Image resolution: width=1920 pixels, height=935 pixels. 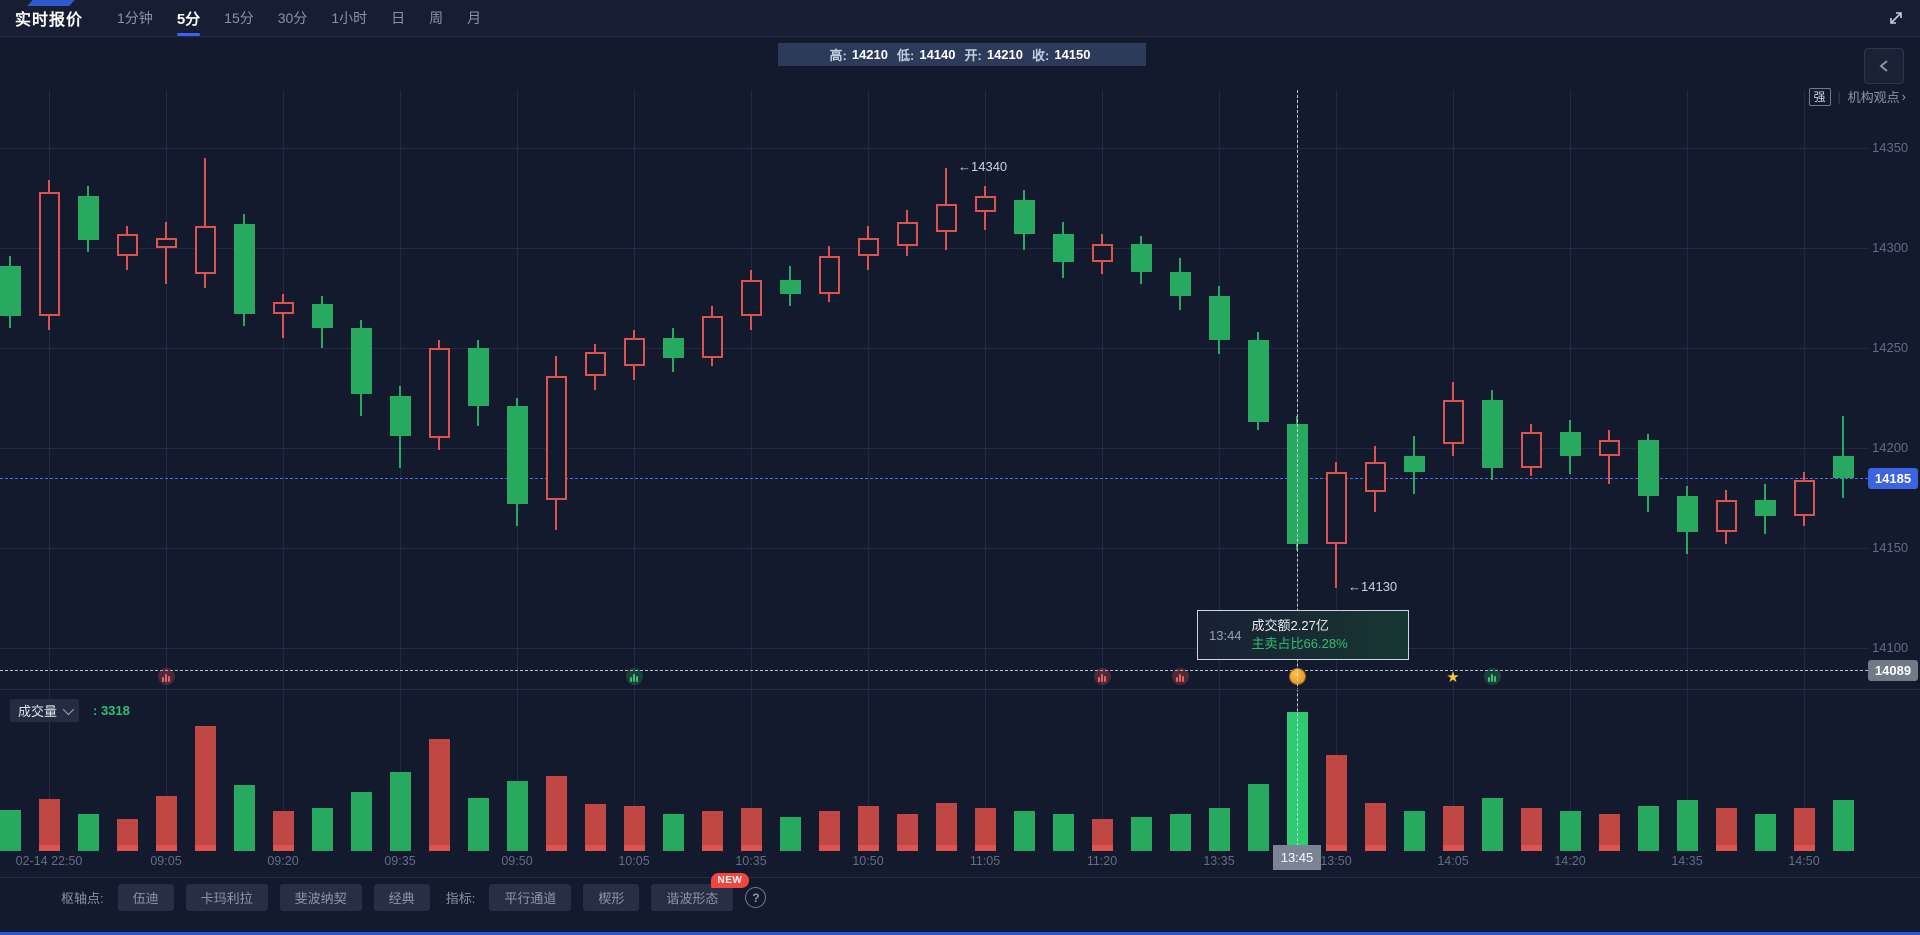 I want to click on pivot-button-伍迪: 伍迪, so click(x=145, y=897).